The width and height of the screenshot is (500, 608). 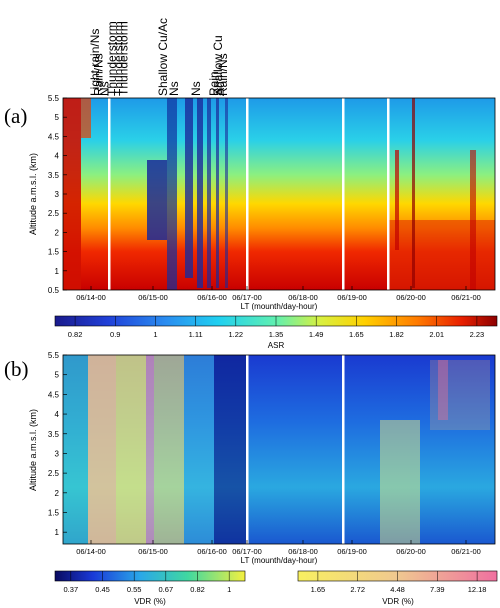 What do you see at coordinates (279, 560) in the screenshot?
I see `panel-b-x-label: LT (mounth/day-hour)` at bounding box center [279, 560].